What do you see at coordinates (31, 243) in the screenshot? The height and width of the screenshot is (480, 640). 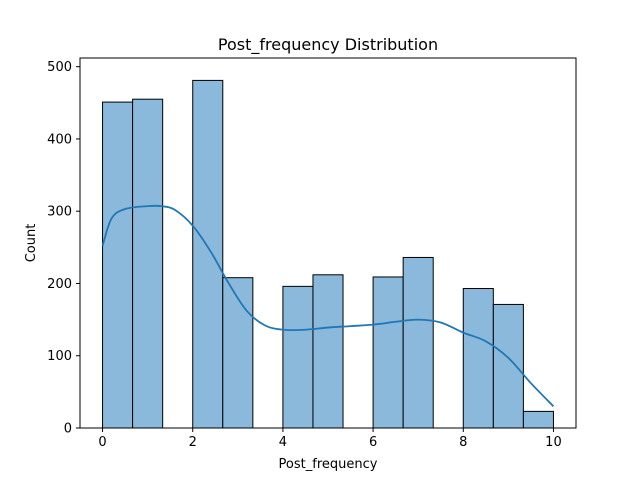 I see `y-axis-label: Count` at bounding box center [31, 243].